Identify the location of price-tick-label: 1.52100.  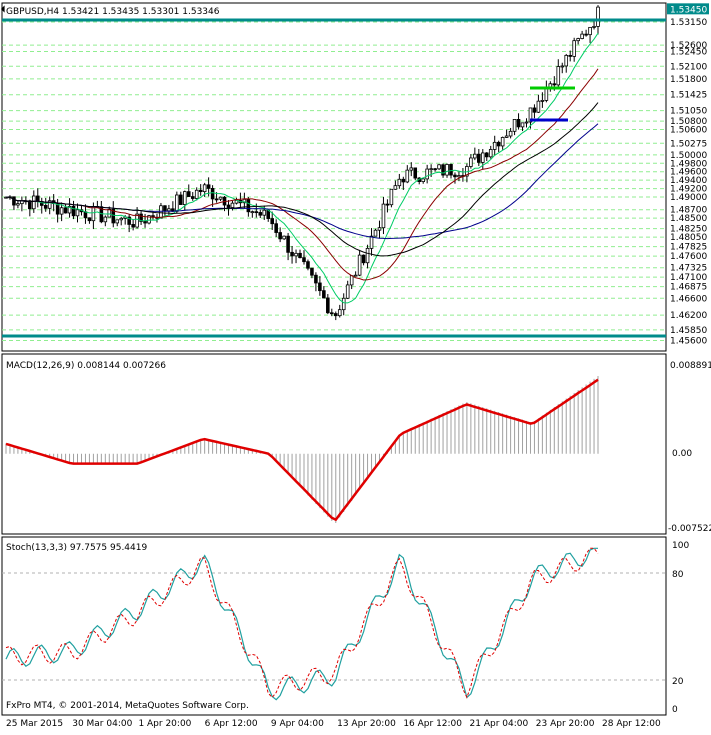
(688, 67).